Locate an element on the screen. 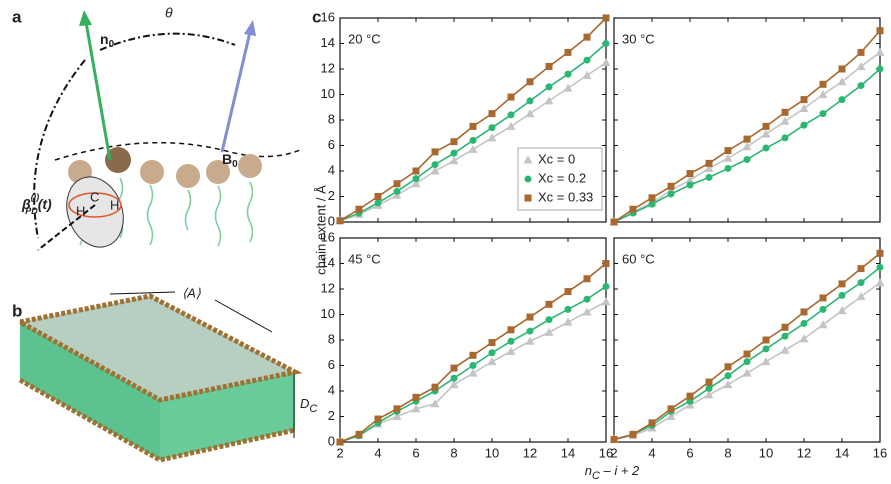  n0-label: n0 is located at coordinates (107, 40).